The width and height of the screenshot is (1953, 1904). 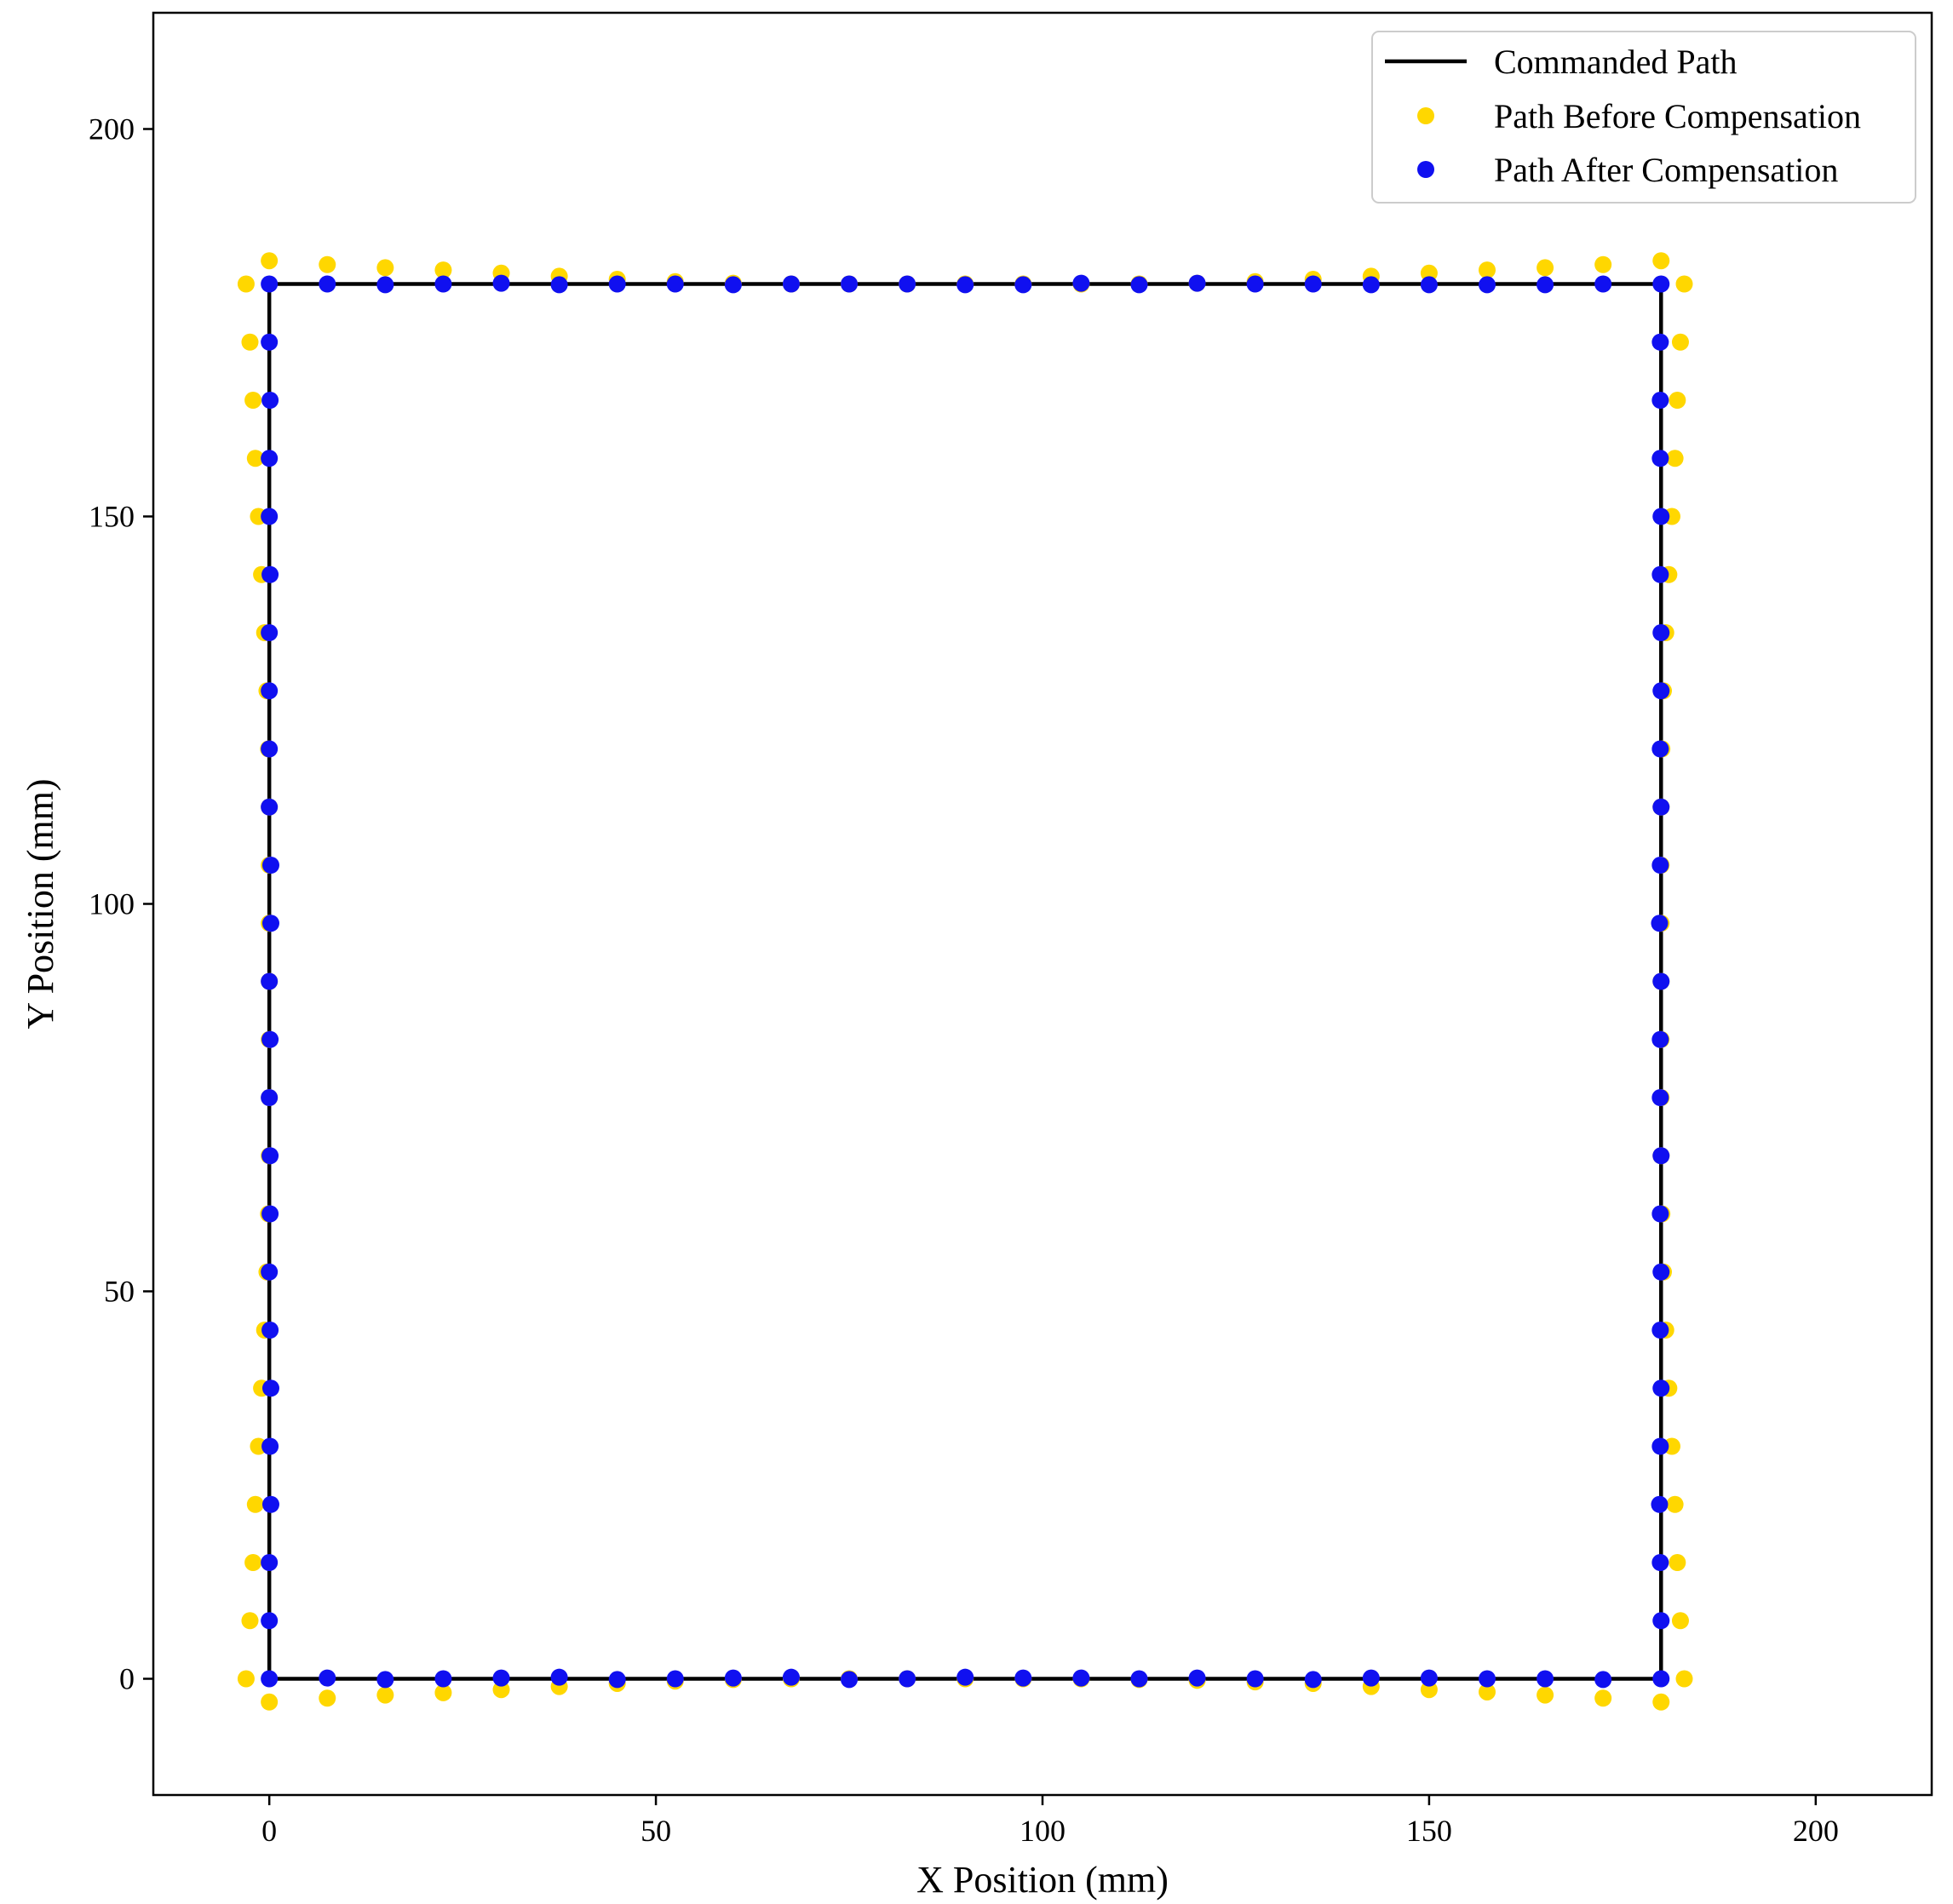 What do you see at coordinates (112, 517) in the screenshot?
I see `y-tick-label-150: 150` at bounding box center [112, 517].